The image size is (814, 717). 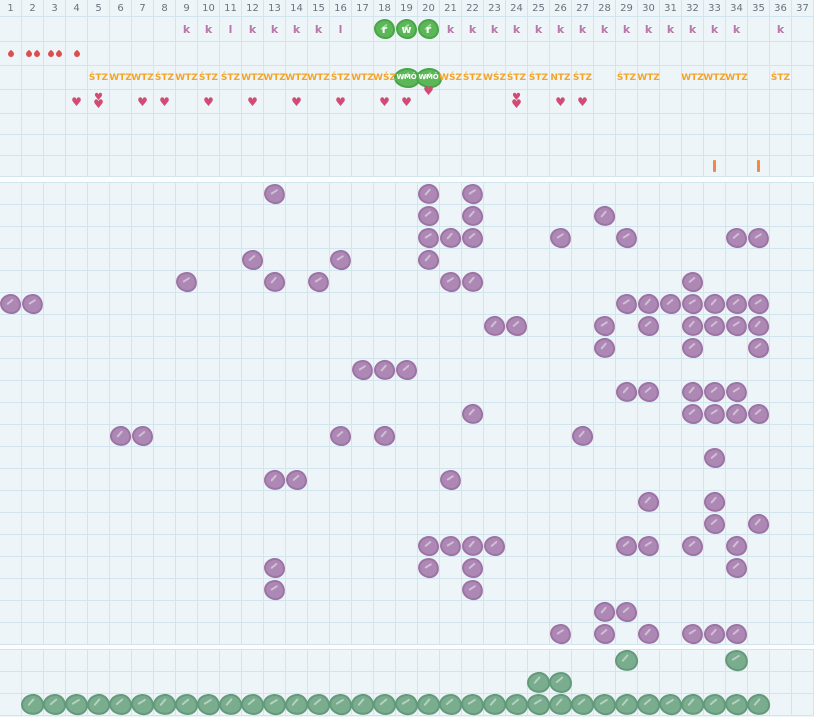 I want to click on tz-cell: WMÓ, so click(x=406, y=78).